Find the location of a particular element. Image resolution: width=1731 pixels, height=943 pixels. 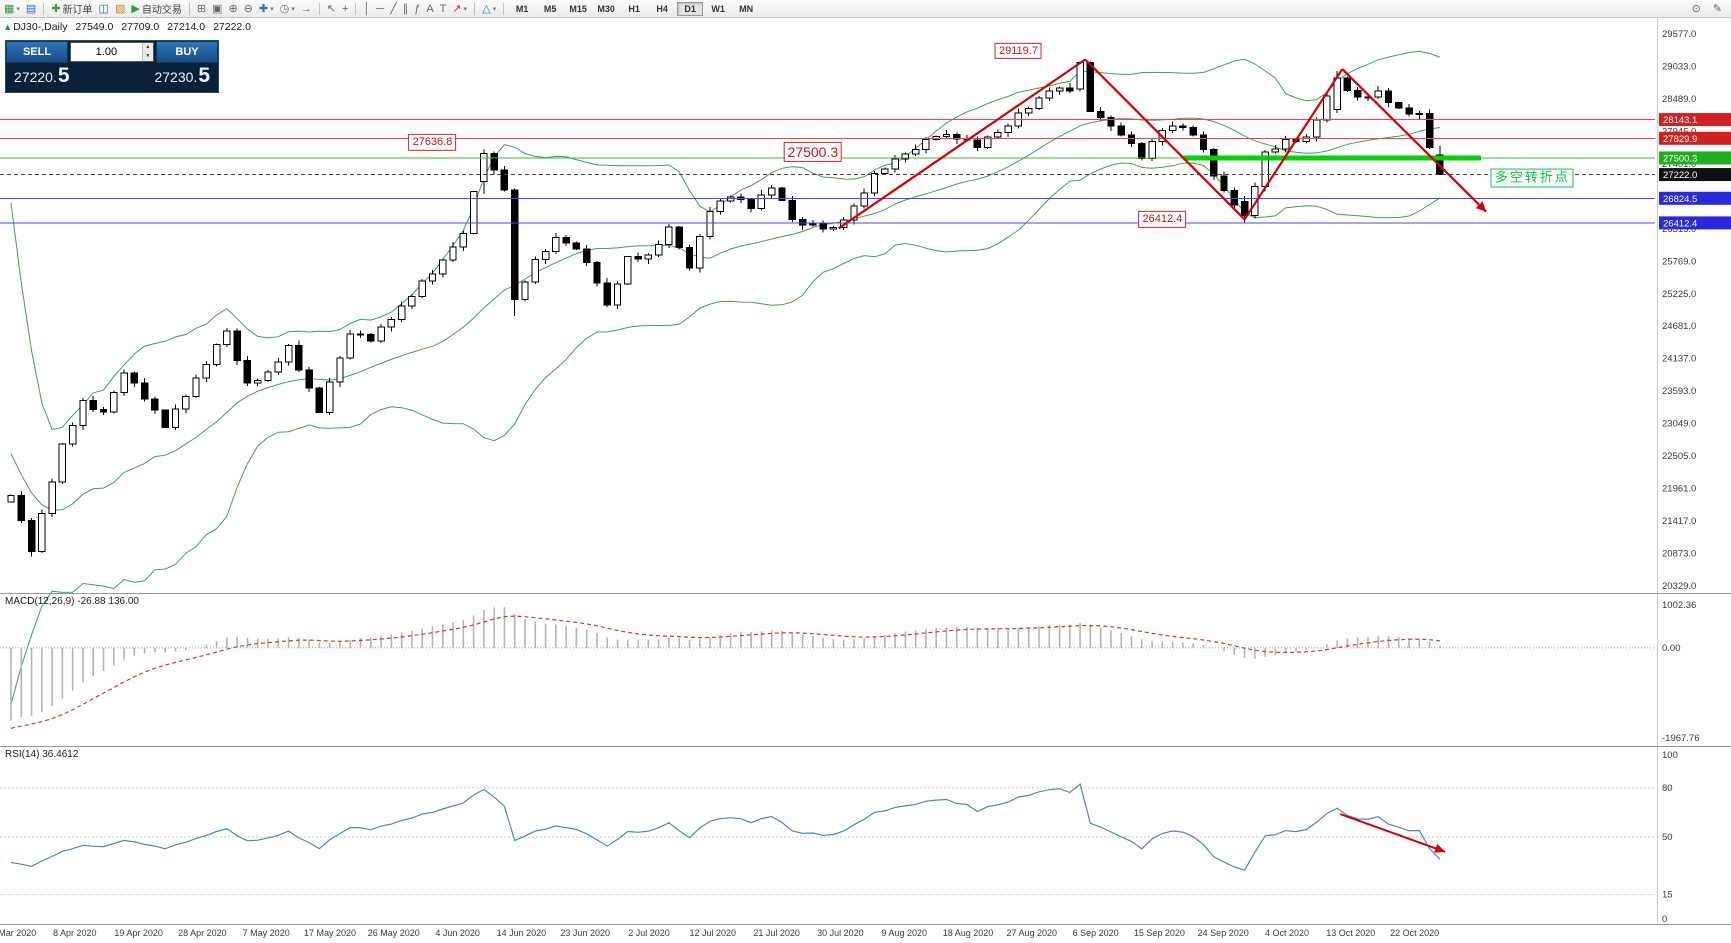

price-axis-label: 28489.0 is located at coordinates (1679, 99).